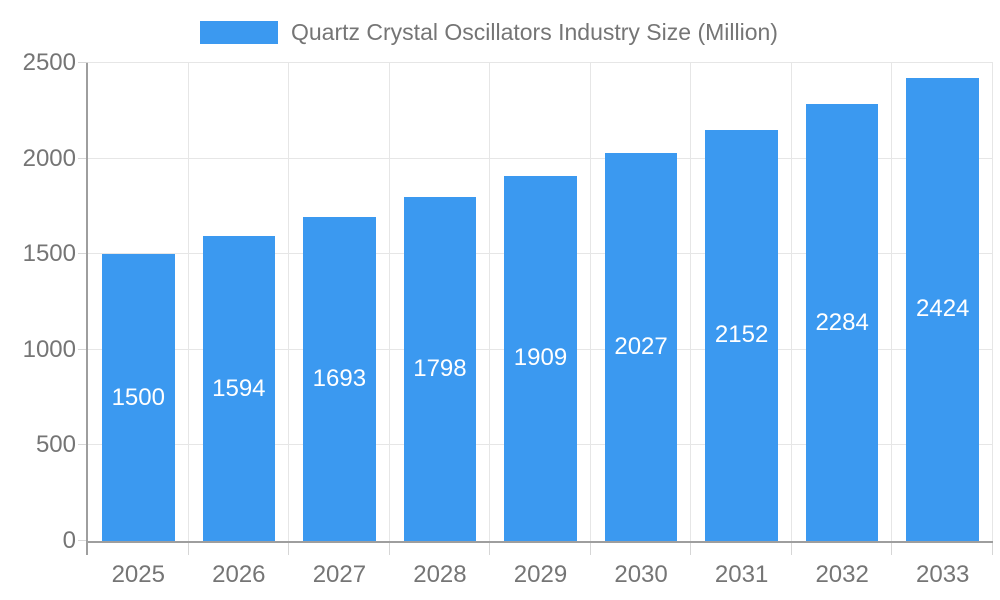 This screenshot has width=1000, height=600. Describe the element at coordinates (239, 574) in the screenshot. I see `x-axis-tick-label: 2026` at that location.